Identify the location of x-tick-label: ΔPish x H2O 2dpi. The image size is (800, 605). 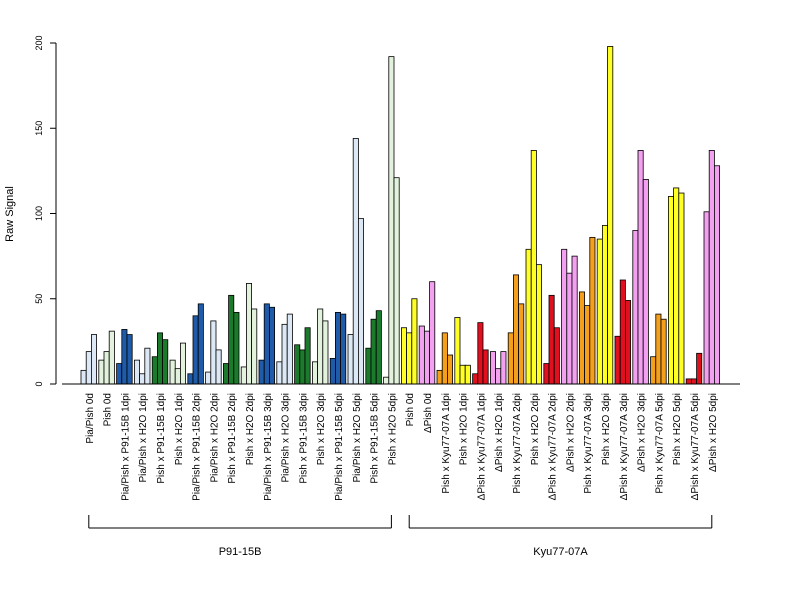
(570, 432).